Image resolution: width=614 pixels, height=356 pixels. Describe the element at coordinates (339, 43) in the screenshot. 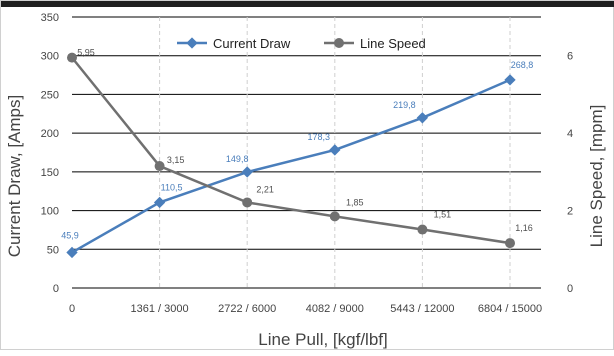

I see `legend-marker-circle` at that location.